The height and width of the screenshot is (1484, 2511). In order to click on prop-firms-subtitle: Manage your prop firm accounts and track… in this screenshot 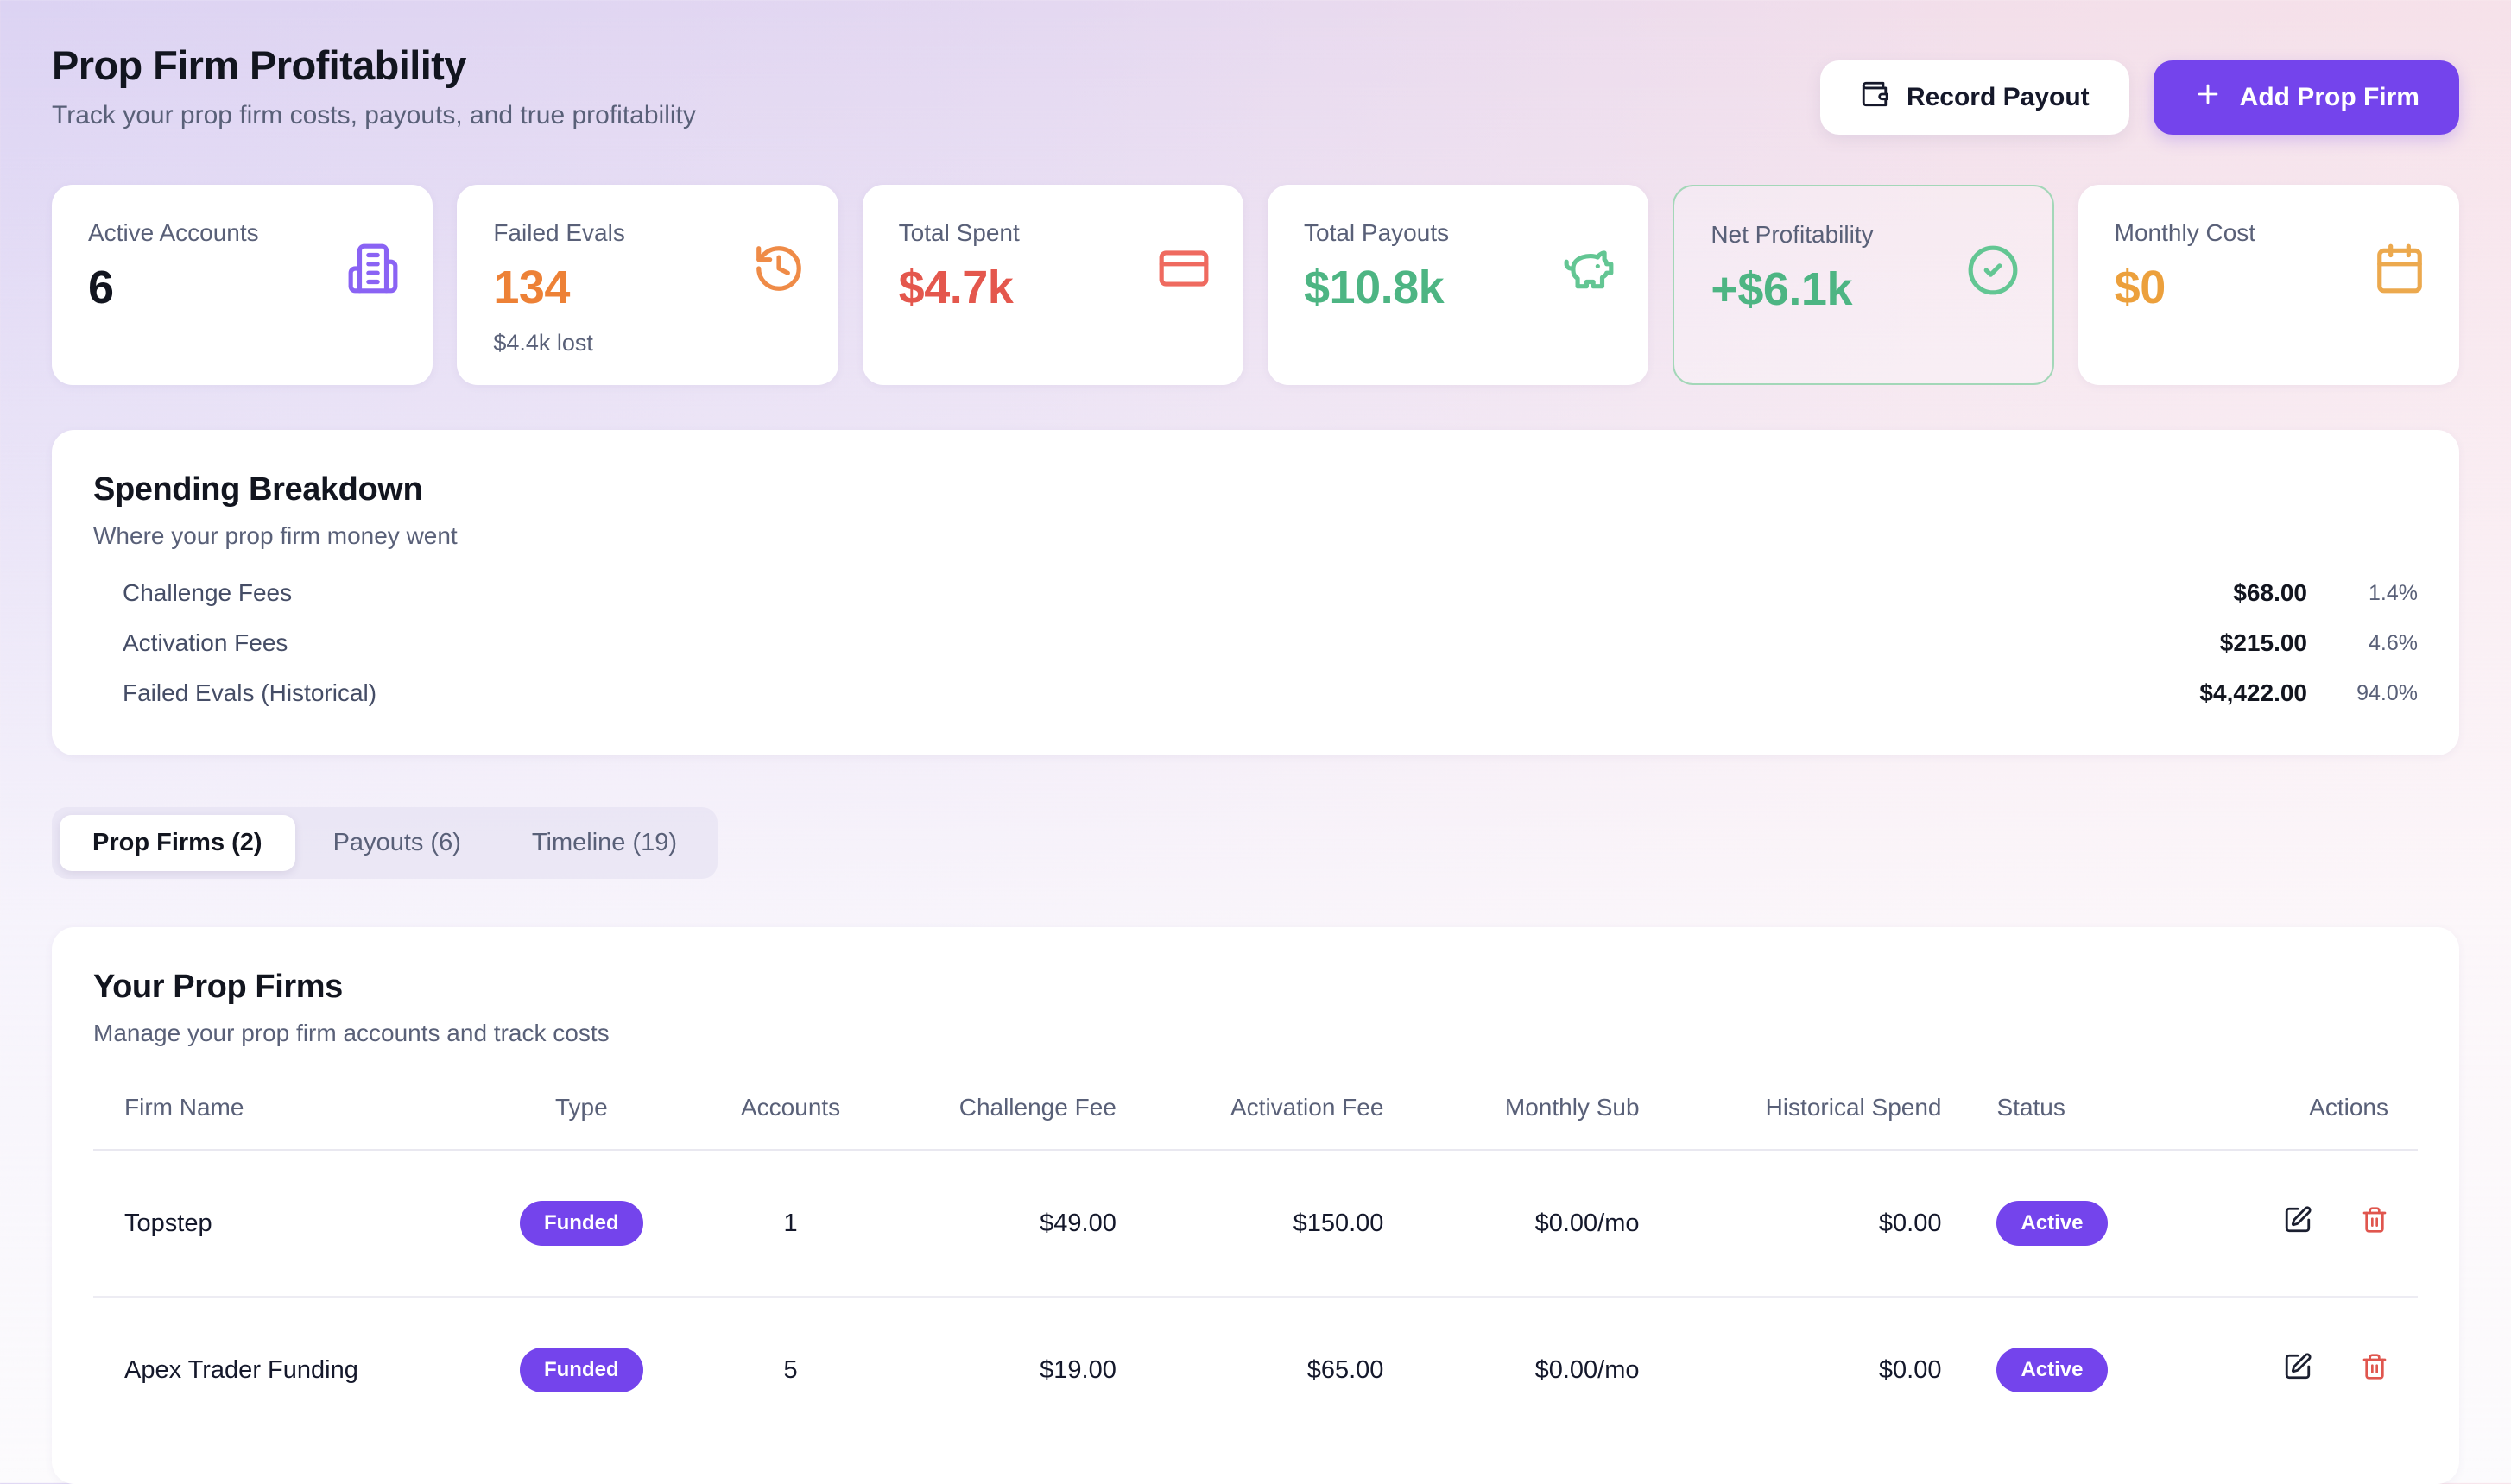, I will do `click(351, 1033)`.